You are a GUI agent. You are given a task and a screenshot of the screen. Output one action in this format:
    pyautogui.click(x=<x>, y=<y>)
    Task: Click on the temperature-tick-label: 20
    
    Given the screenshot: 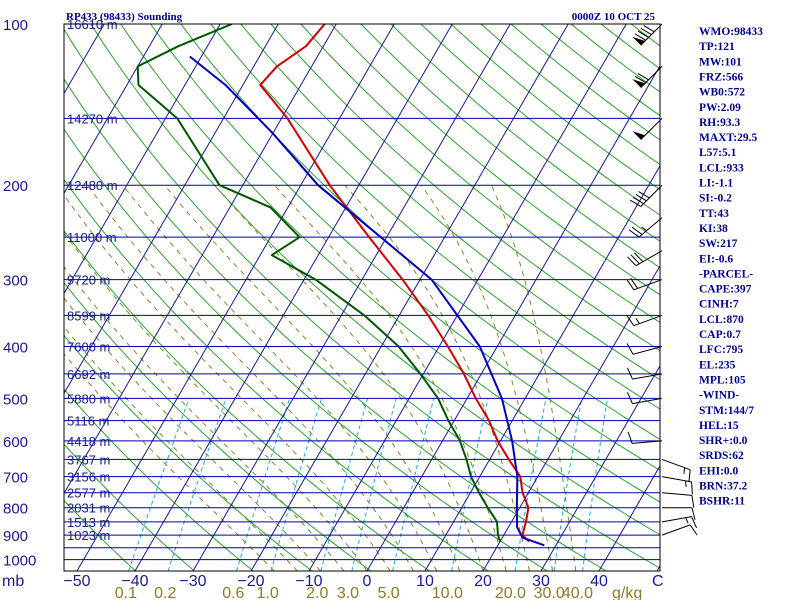 What is the action you would take?
    pyautogui.click(x=483, y=581)
    